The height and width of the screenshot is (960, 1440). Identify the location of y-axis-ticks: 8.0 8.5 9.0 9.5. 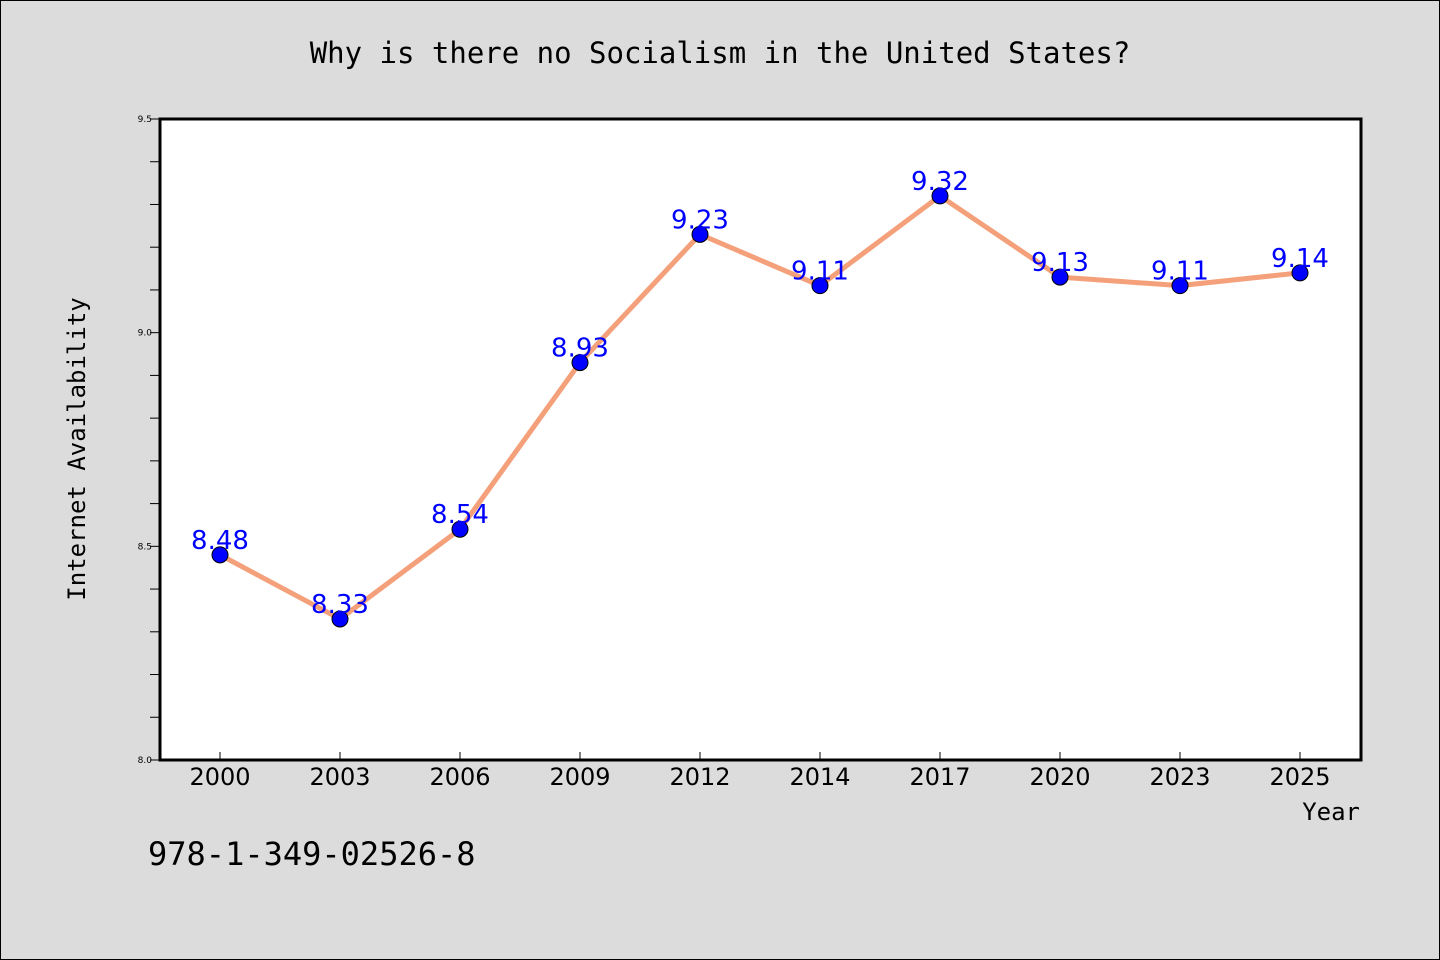
(149, 440).